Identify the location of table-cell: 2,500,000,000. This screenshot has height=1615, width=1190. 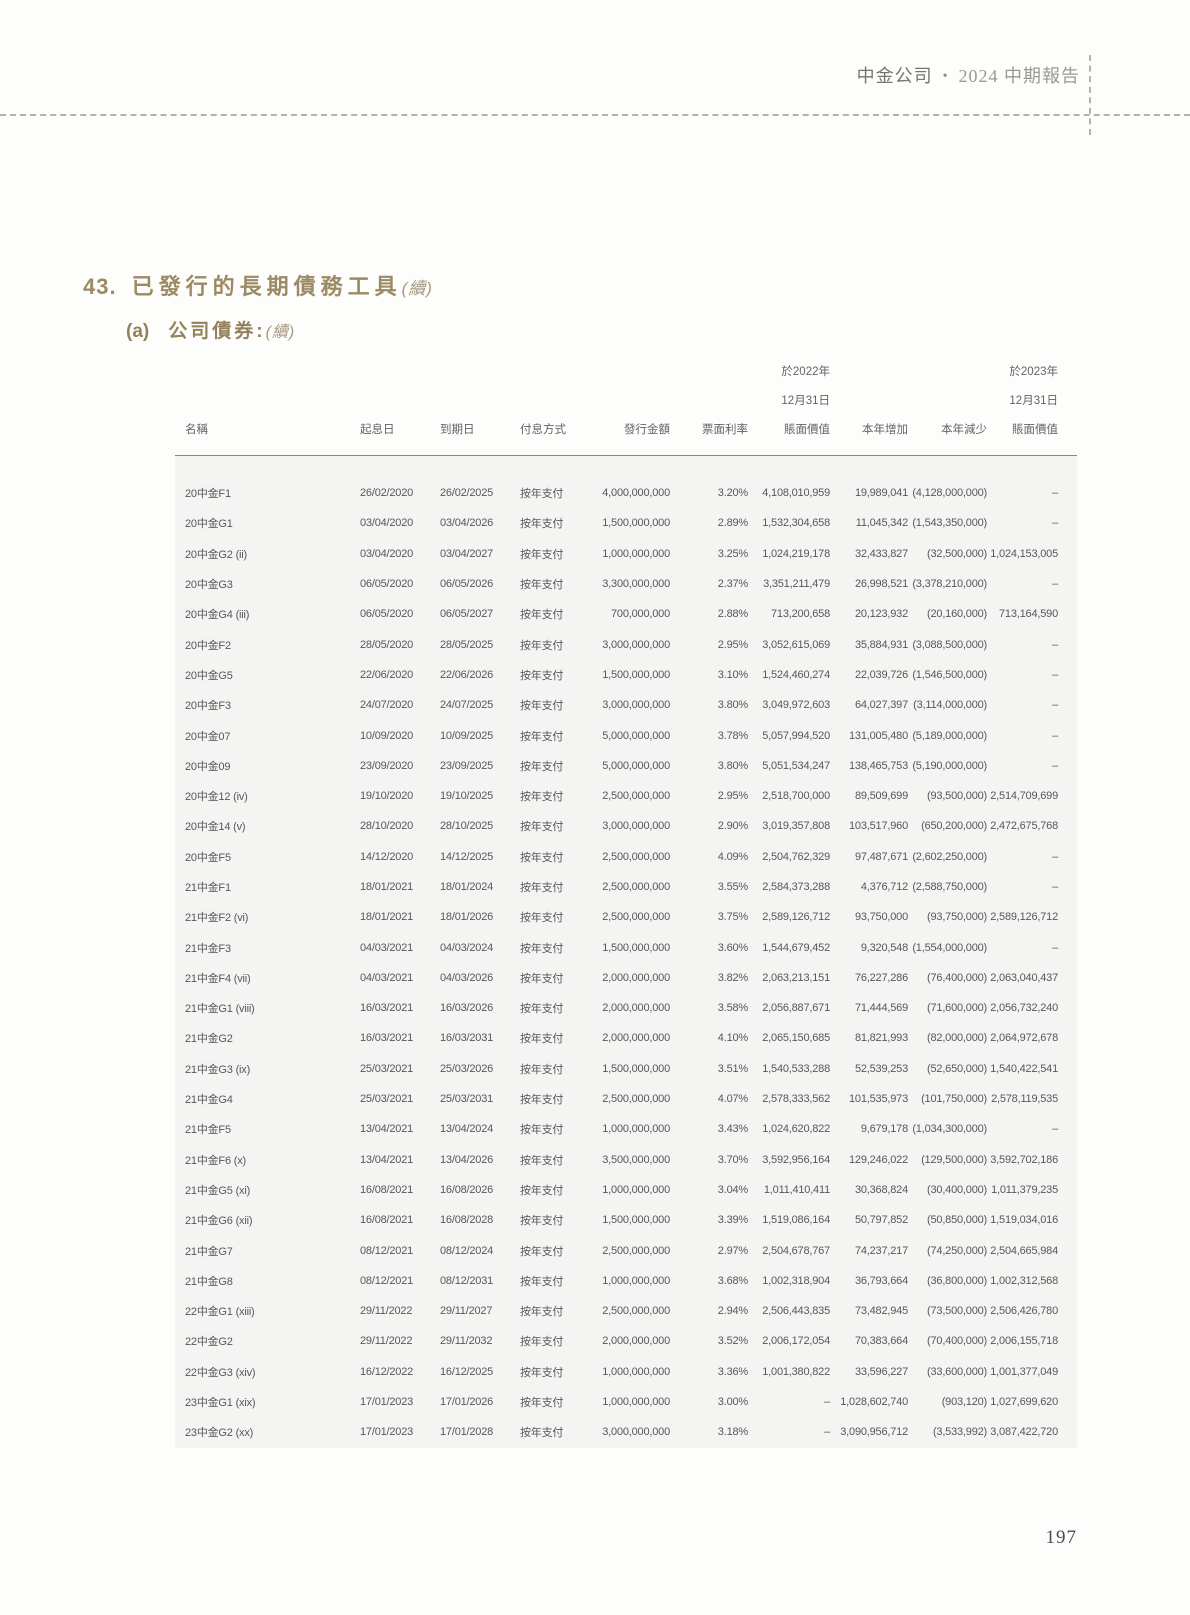
(636, 887).